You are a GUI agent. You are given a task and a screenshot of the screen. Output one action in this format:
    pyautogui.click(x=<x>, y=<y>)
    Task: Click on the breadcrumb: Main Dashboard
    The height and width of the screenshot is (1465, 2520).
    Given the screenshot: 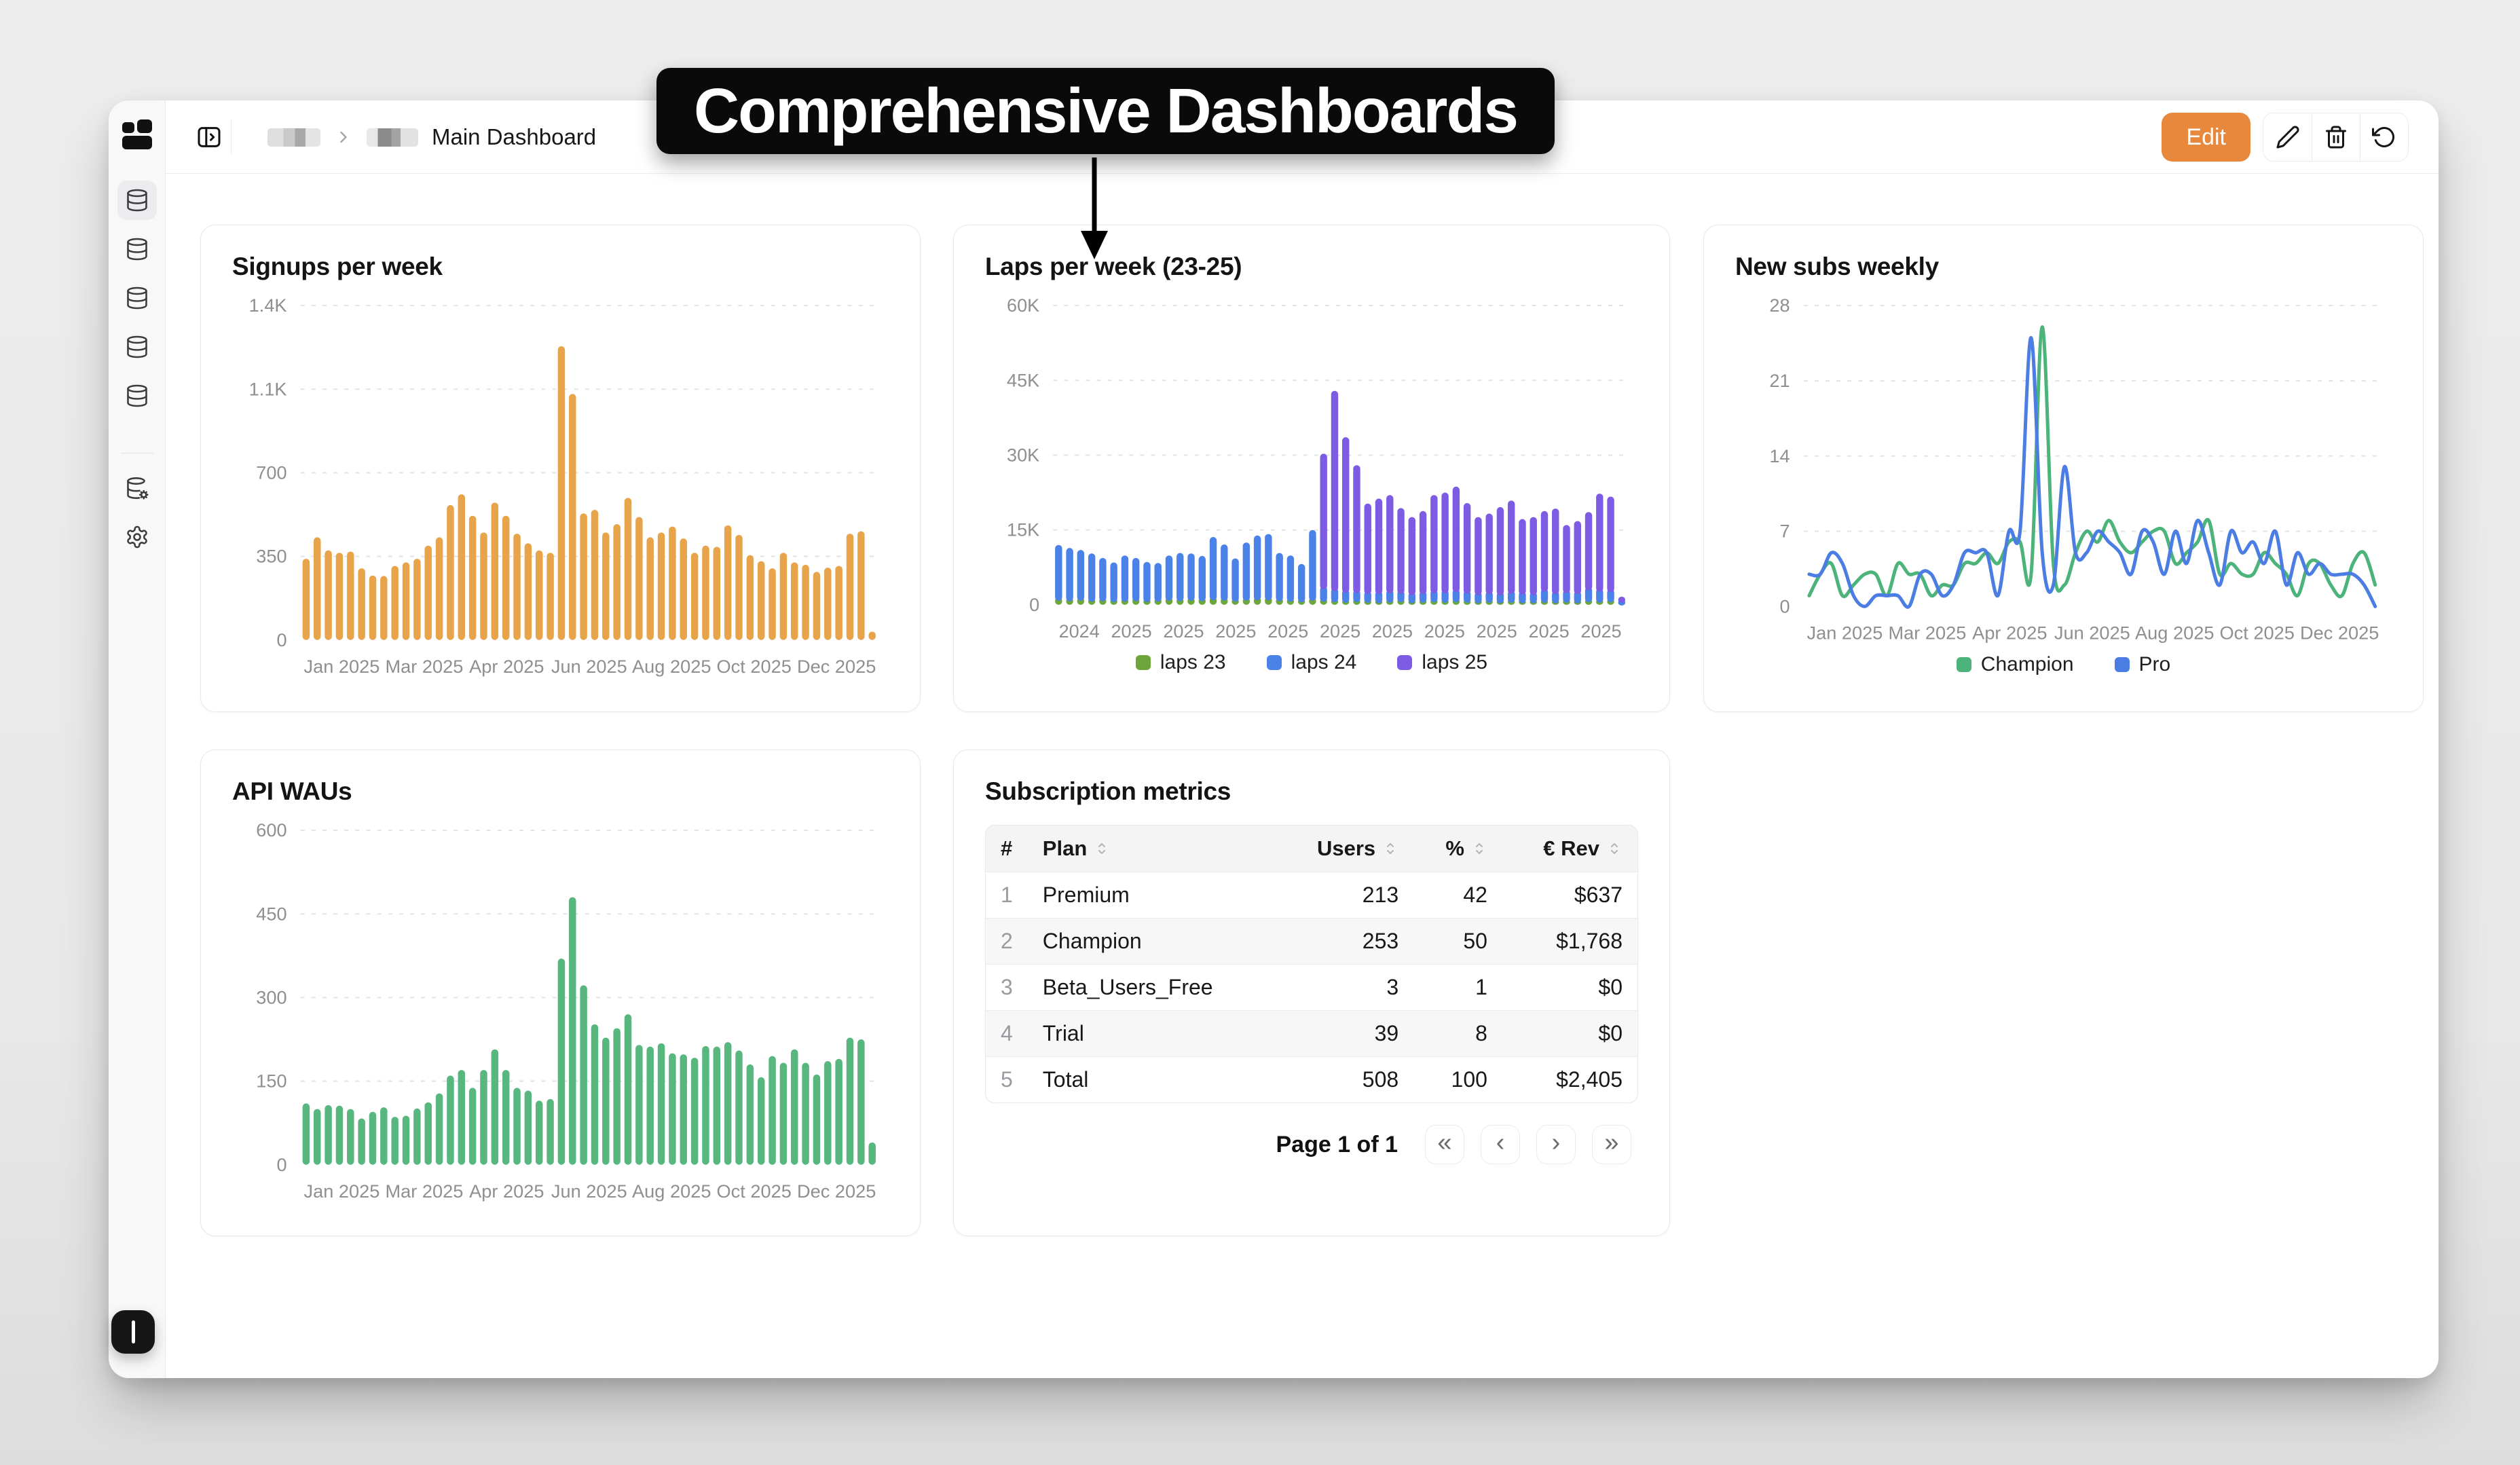 What is the action you would take?
    pyautogui.click(x=432, y=137)
    